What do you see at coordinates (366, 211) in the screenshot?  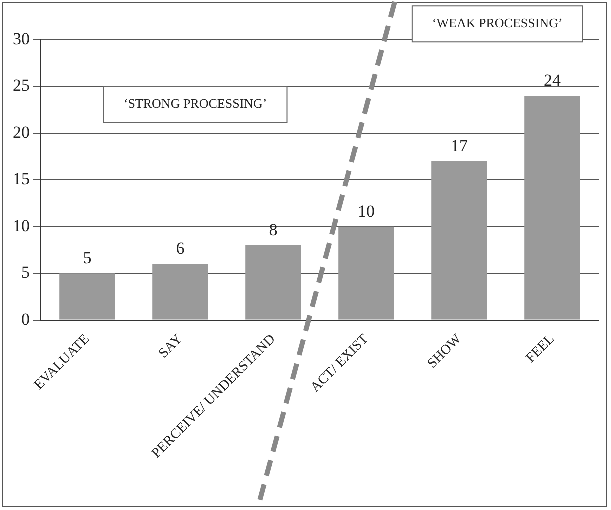 I see `data-label: 10` at bounding box center [366, 211].